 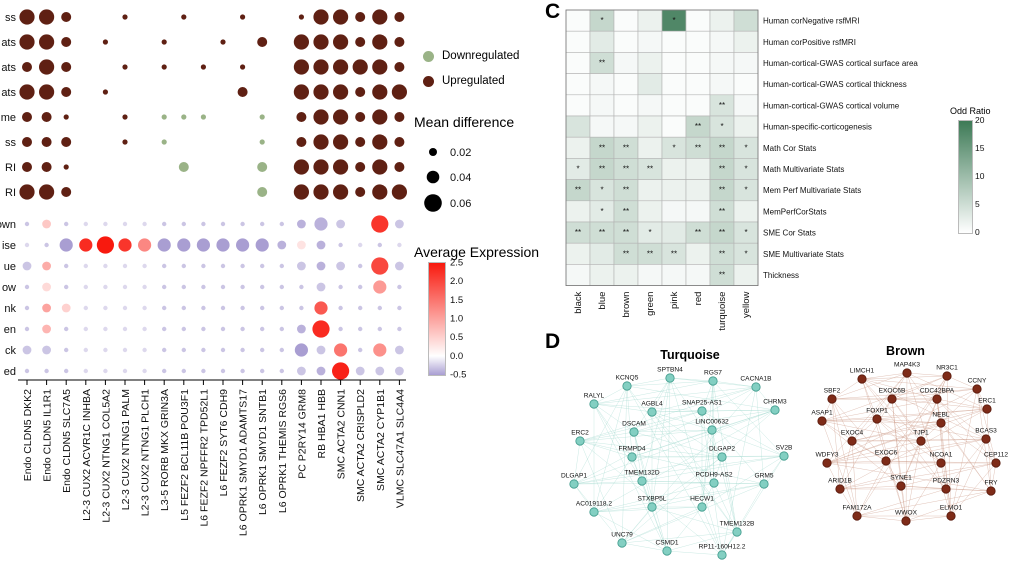 What do you see at coordinates (947, 368) in the screenshot?
I see `node-label: NR3C1` at bounding box center [947, 368].